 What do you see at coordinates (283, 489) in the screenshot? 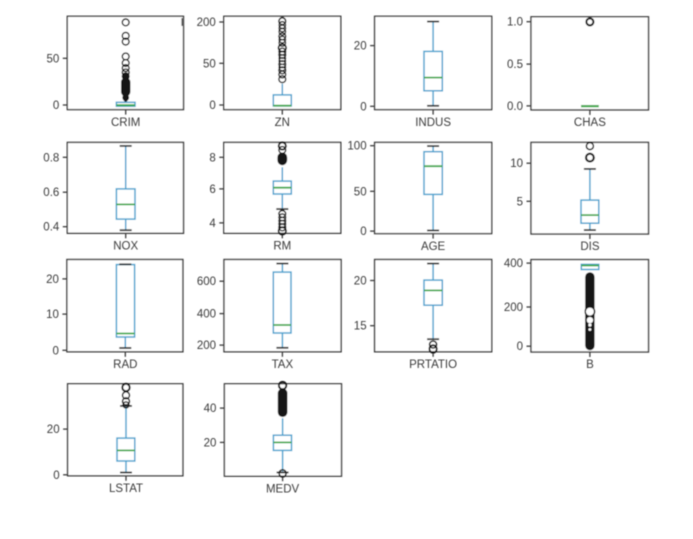
I see `svg-text: MEDV` at bounding box center [283, 489].